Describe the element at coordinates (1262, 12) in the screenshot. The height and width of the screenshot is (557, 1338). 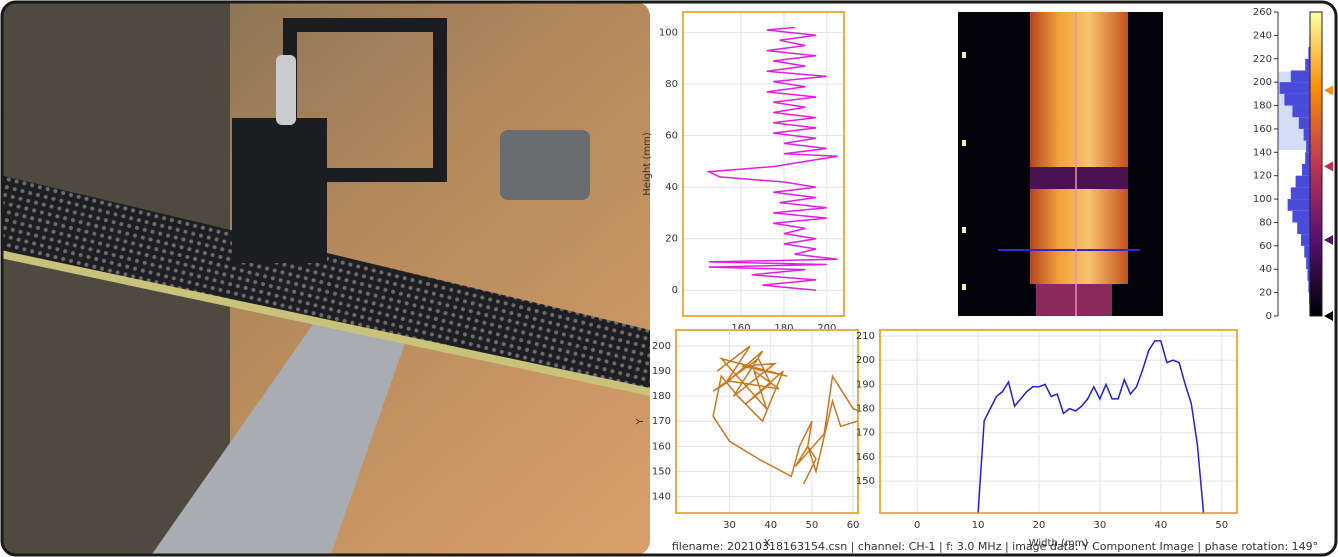
I see `y-tick-label: 260` at that location.